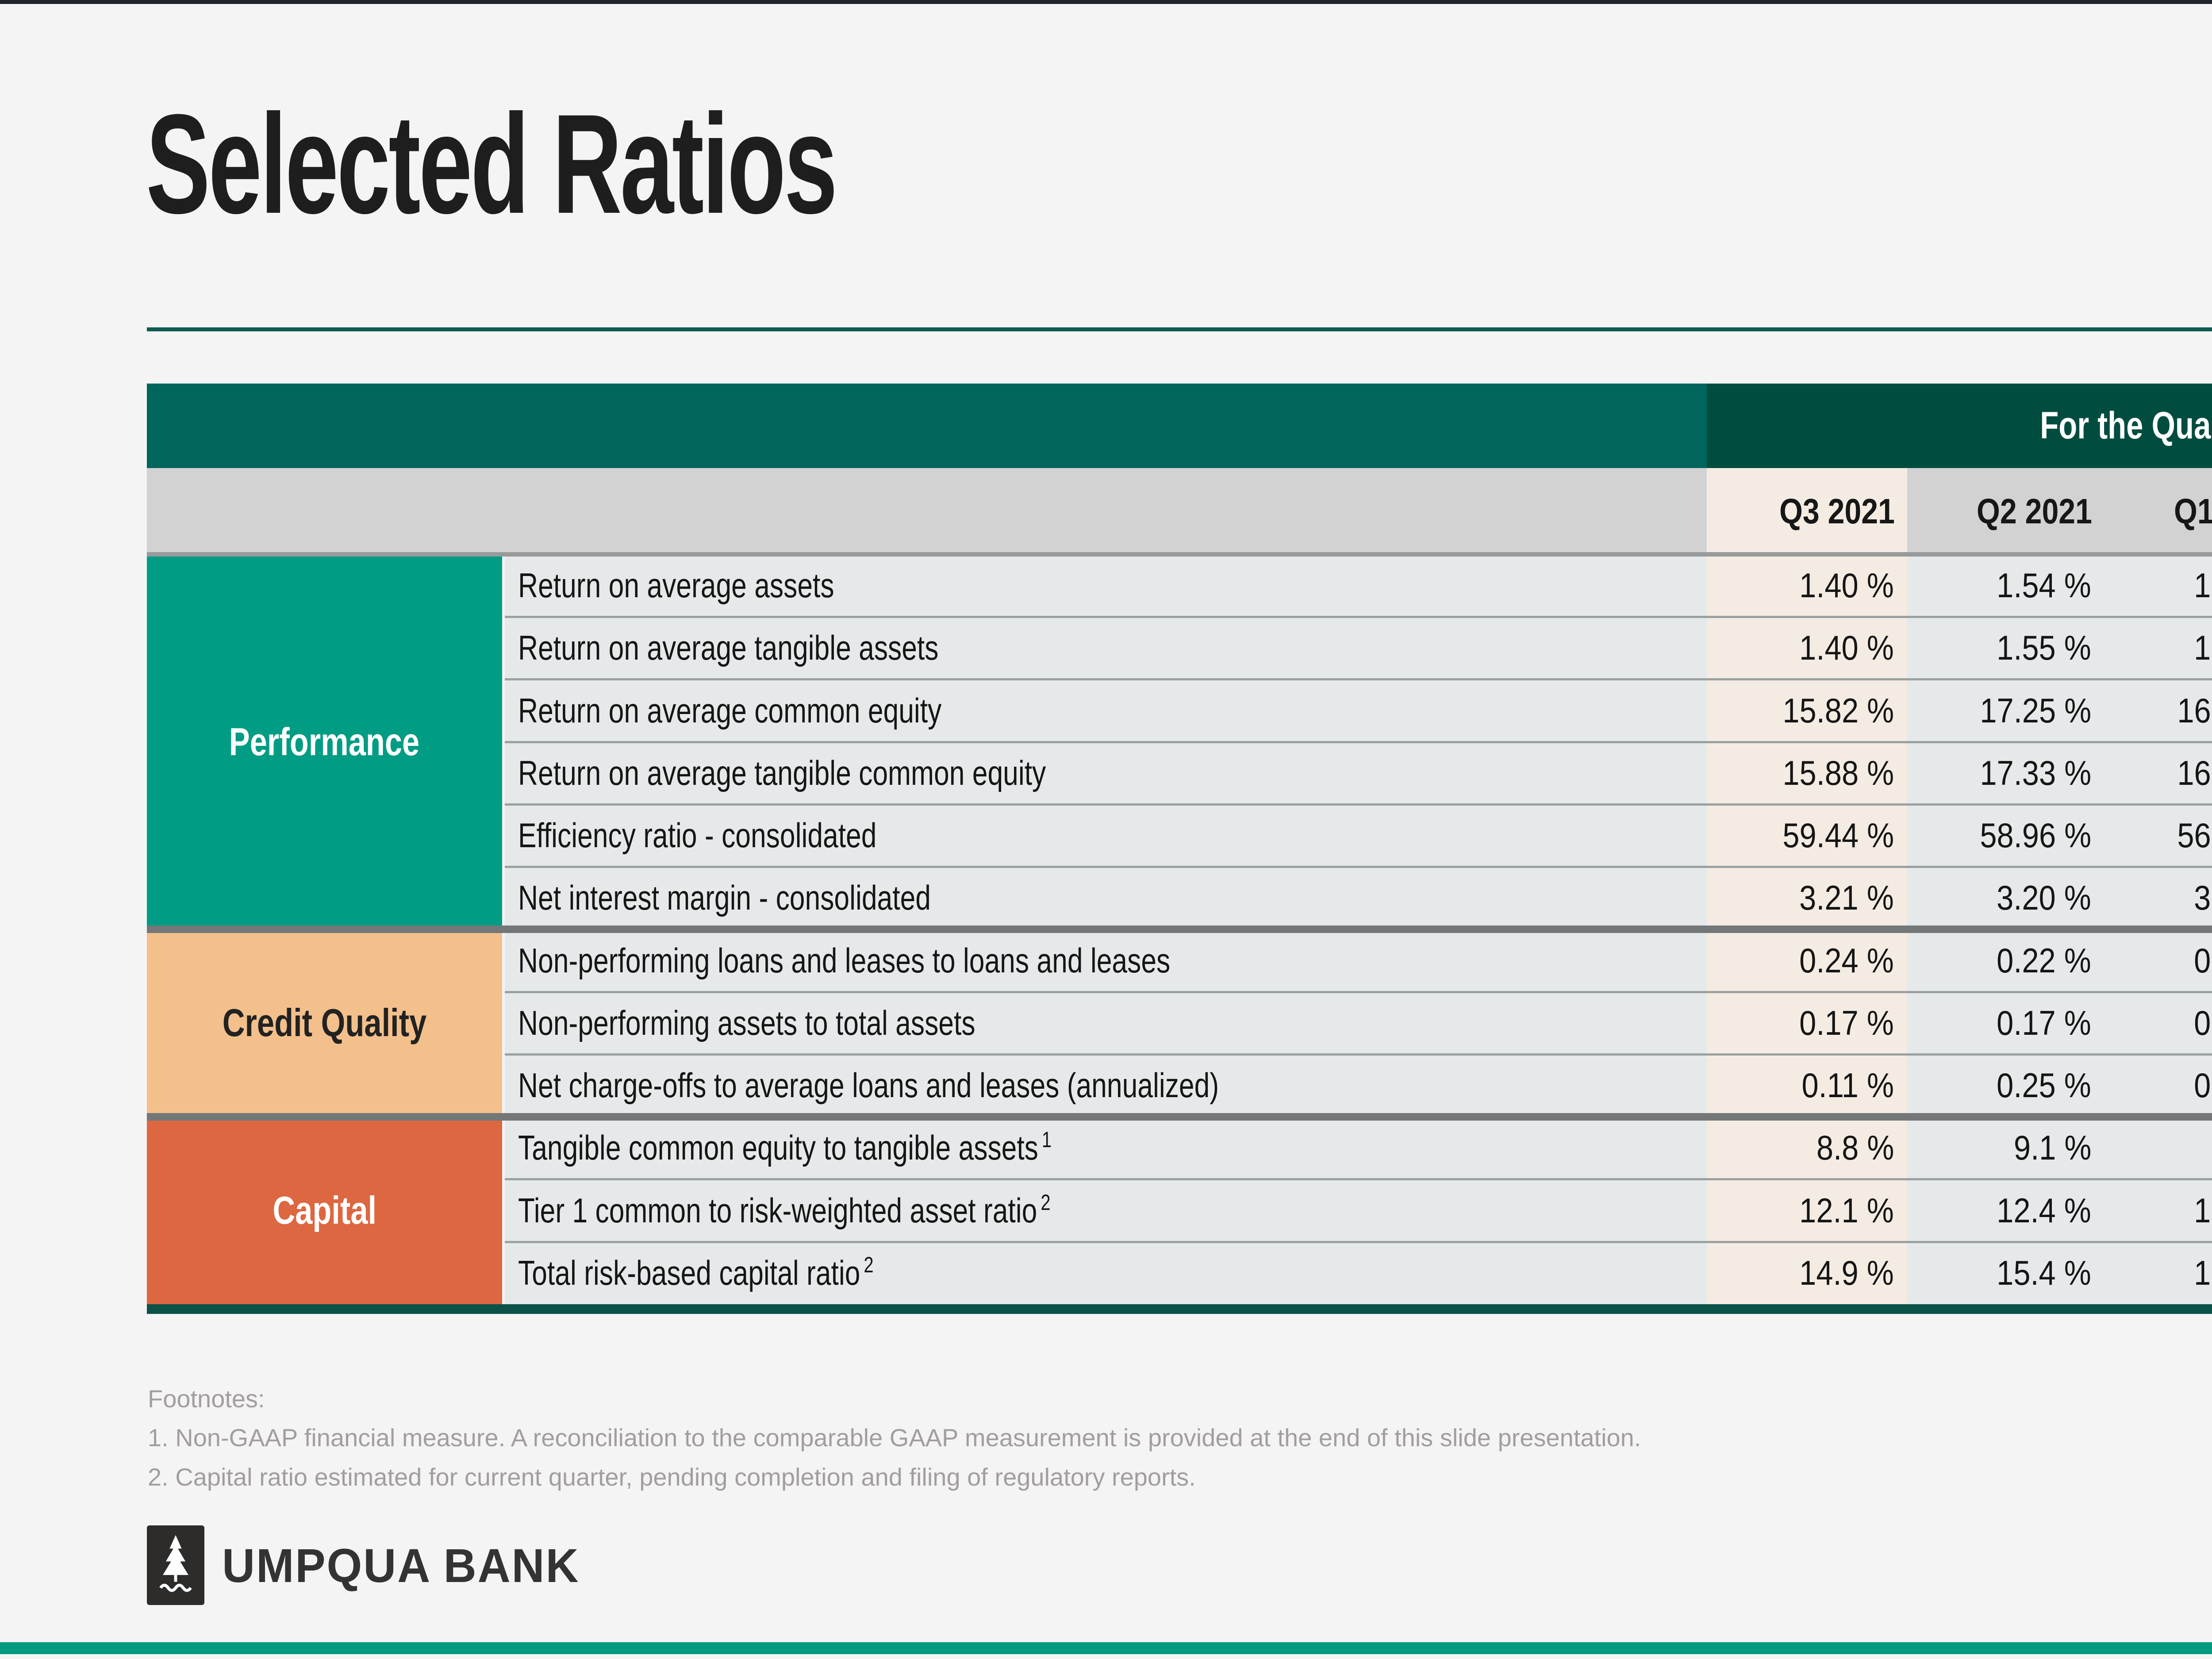  I want to click on ratio-value-cell: 15.4 %, so click(2006, 1273).